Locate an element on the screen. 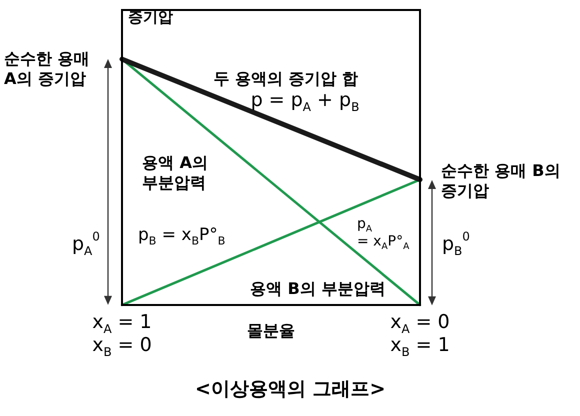 The width and height of the screenshot is (580, 416). annotation: 용액 B의 부분압력 is located at coordinates (318, 288).